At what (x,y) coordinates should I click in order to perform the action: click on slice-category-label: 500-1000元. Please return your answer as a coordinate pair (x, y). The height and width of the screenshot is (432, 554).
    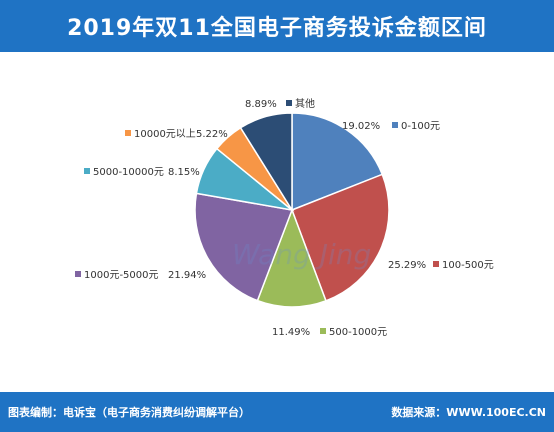
    Looking at the image, I should click on (358, 332).